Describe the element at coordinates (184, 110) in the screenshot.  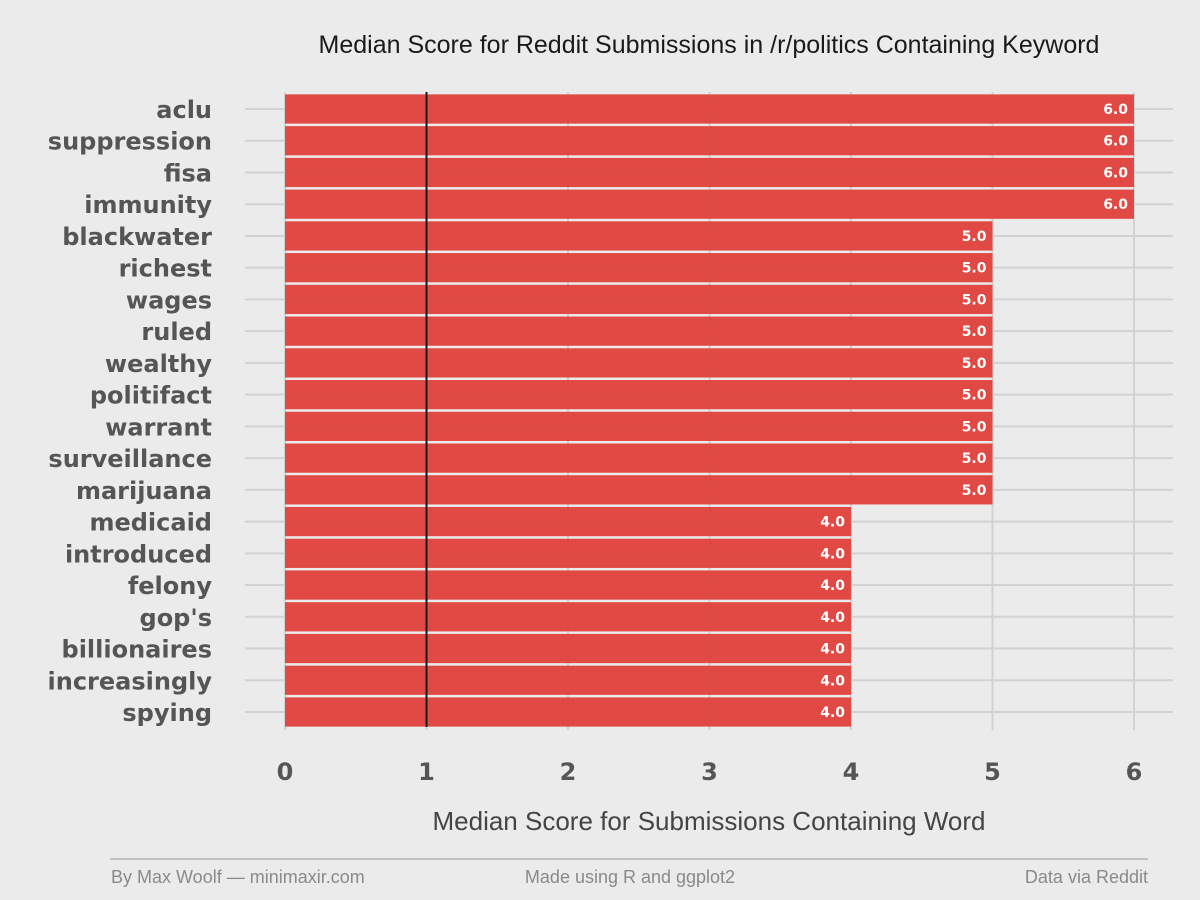
I see `y-tick-label: aclu` at that location.